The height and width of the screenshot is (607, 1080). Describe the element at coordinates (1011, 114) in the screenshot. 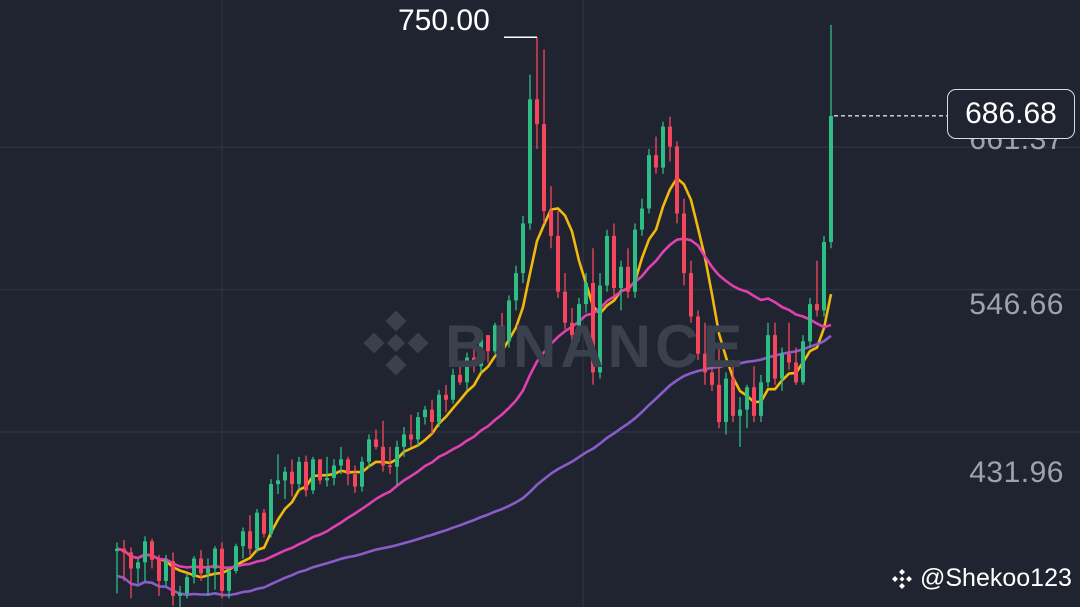

I see `last-price-tag: 686.68` at that location.